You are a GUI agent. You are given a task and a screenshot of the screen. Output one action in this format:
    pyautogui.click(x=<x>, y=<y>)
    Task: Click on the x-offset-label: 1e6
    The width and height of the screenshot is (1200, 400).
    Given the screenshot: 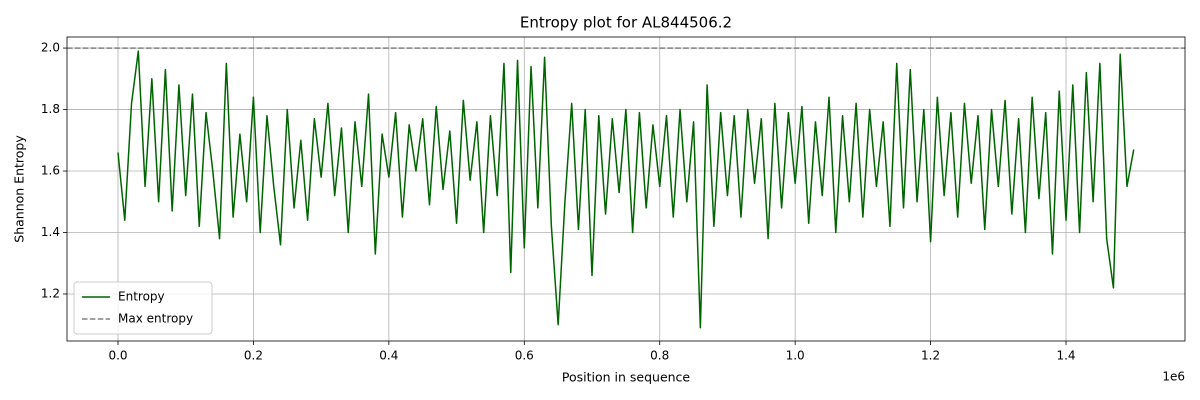 What is the action you would take?
    pyautogui.click(x=1173, y=377)
    